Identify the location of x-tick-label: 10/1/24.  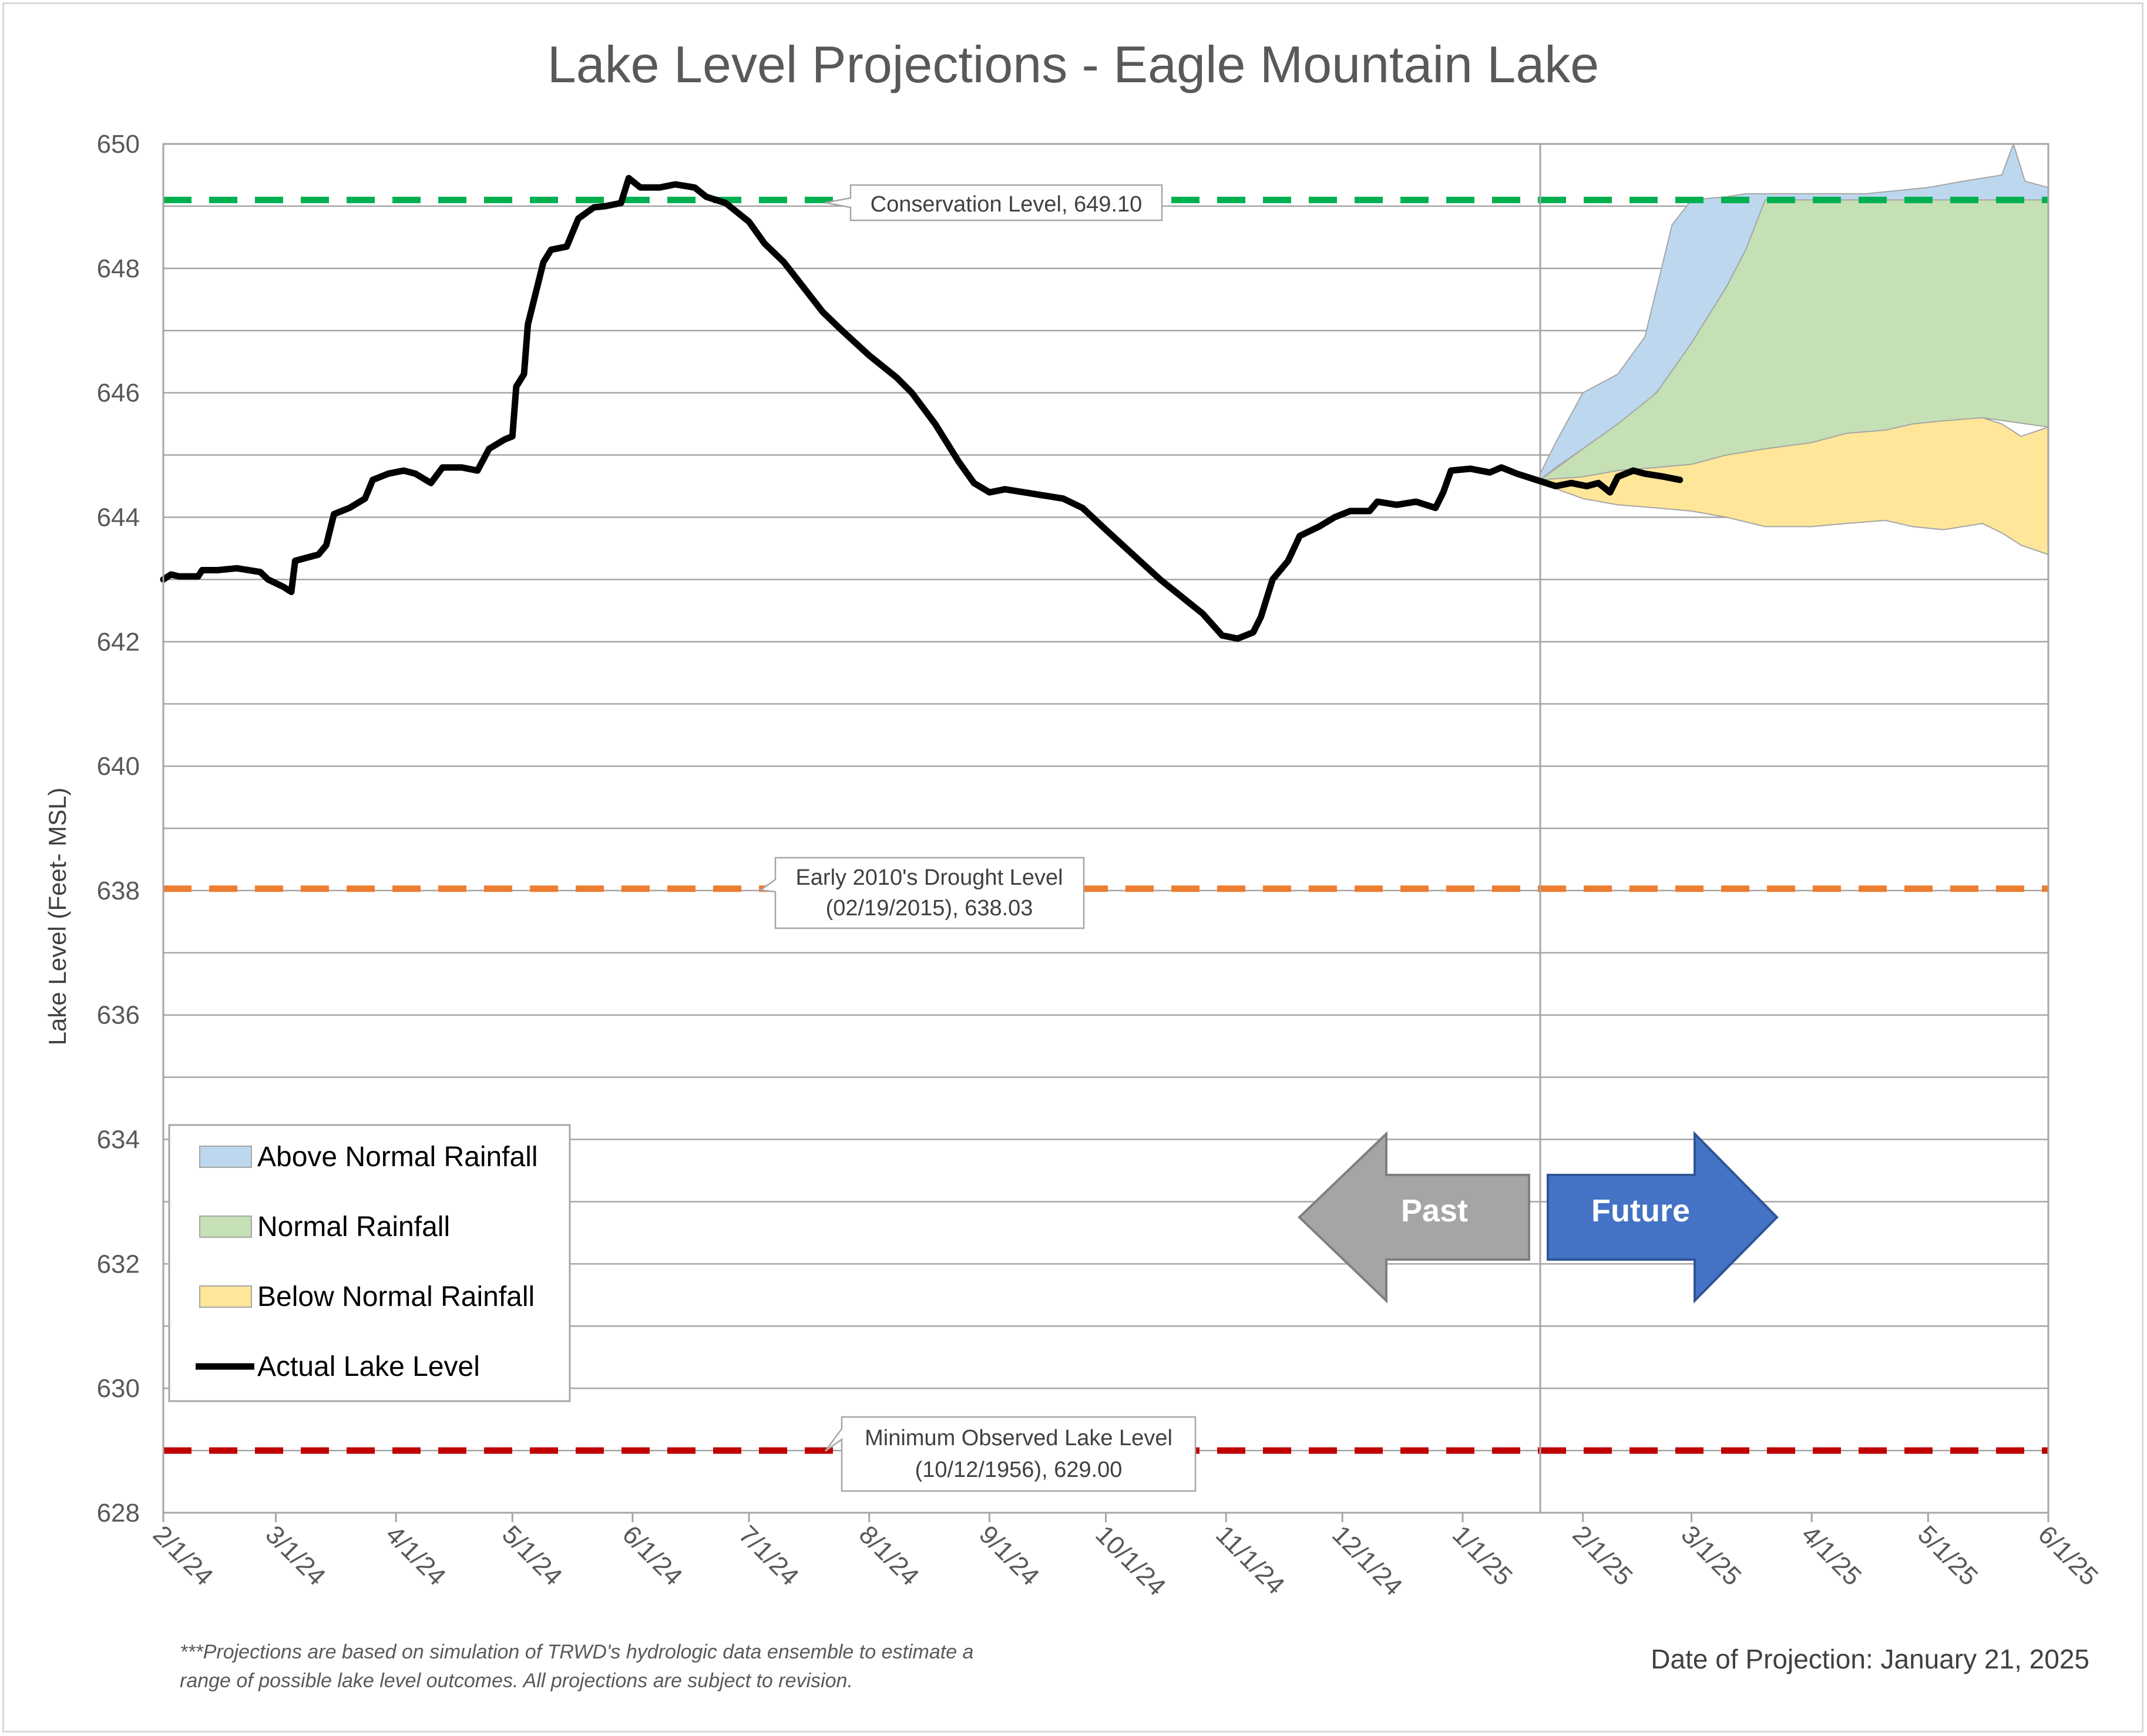
(1130, 1560).